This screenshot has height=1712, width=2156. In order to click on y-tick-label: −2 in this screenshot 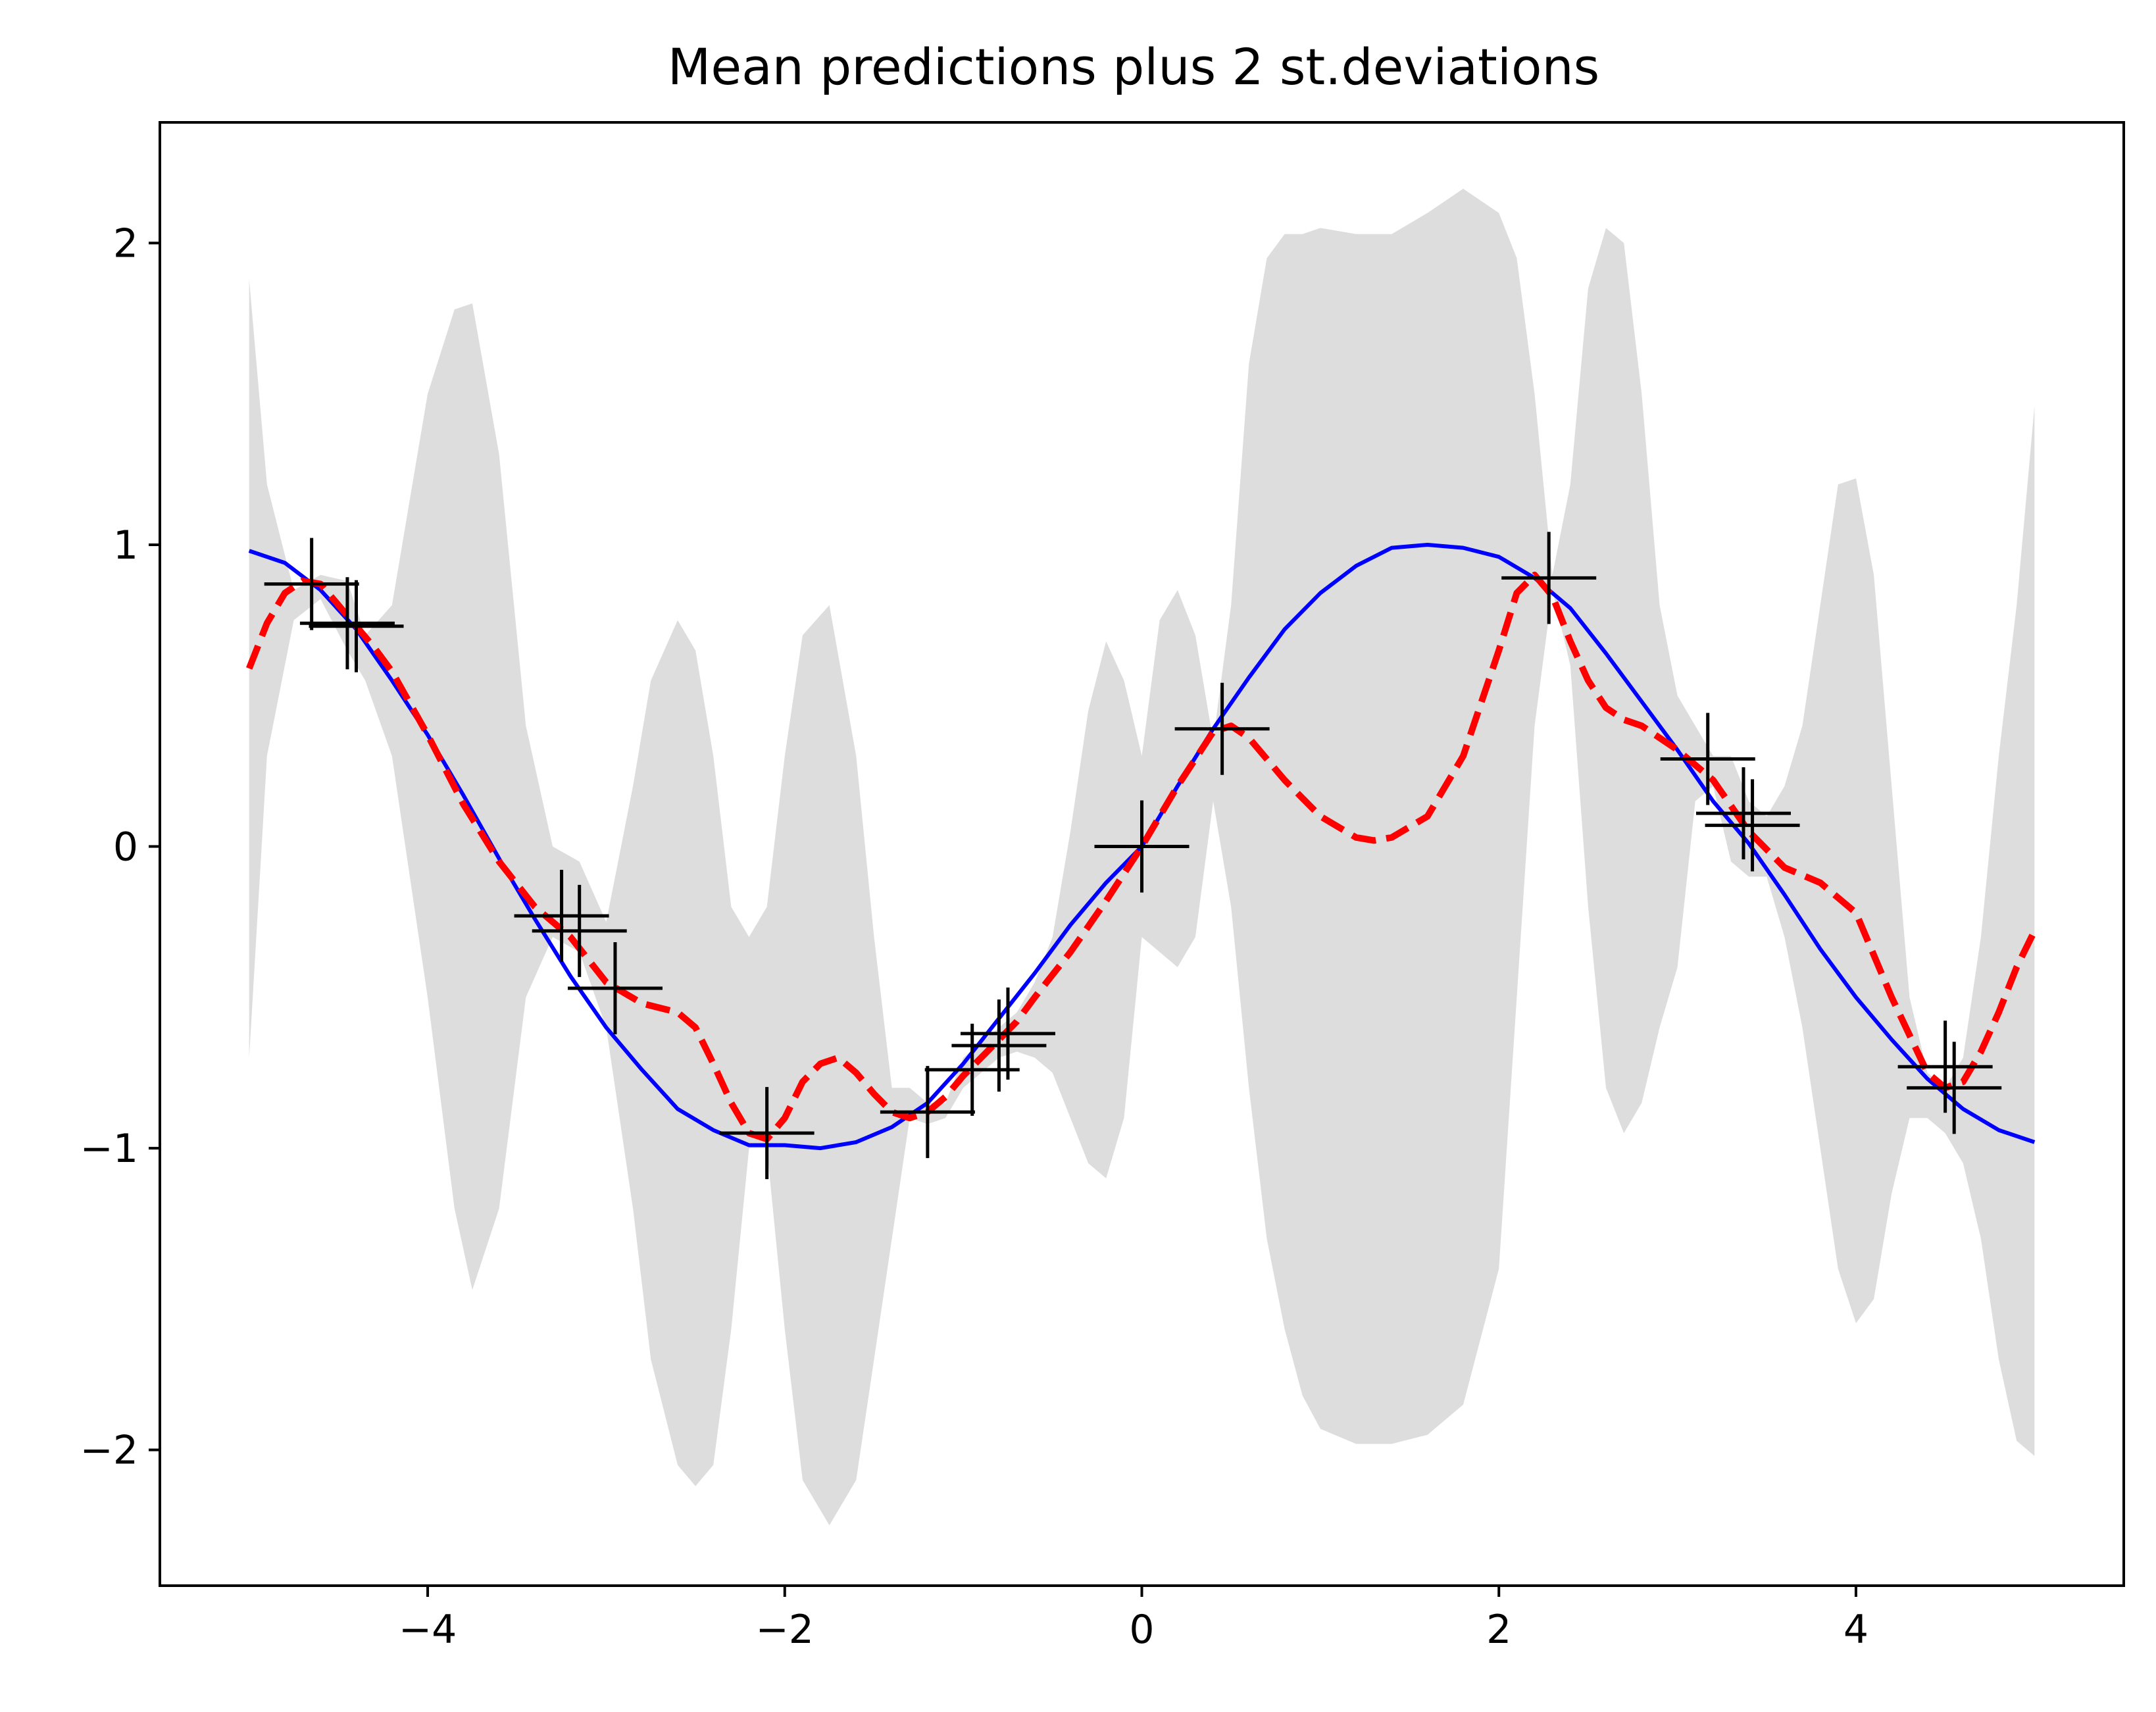, I will do `click(109, 1451)`.